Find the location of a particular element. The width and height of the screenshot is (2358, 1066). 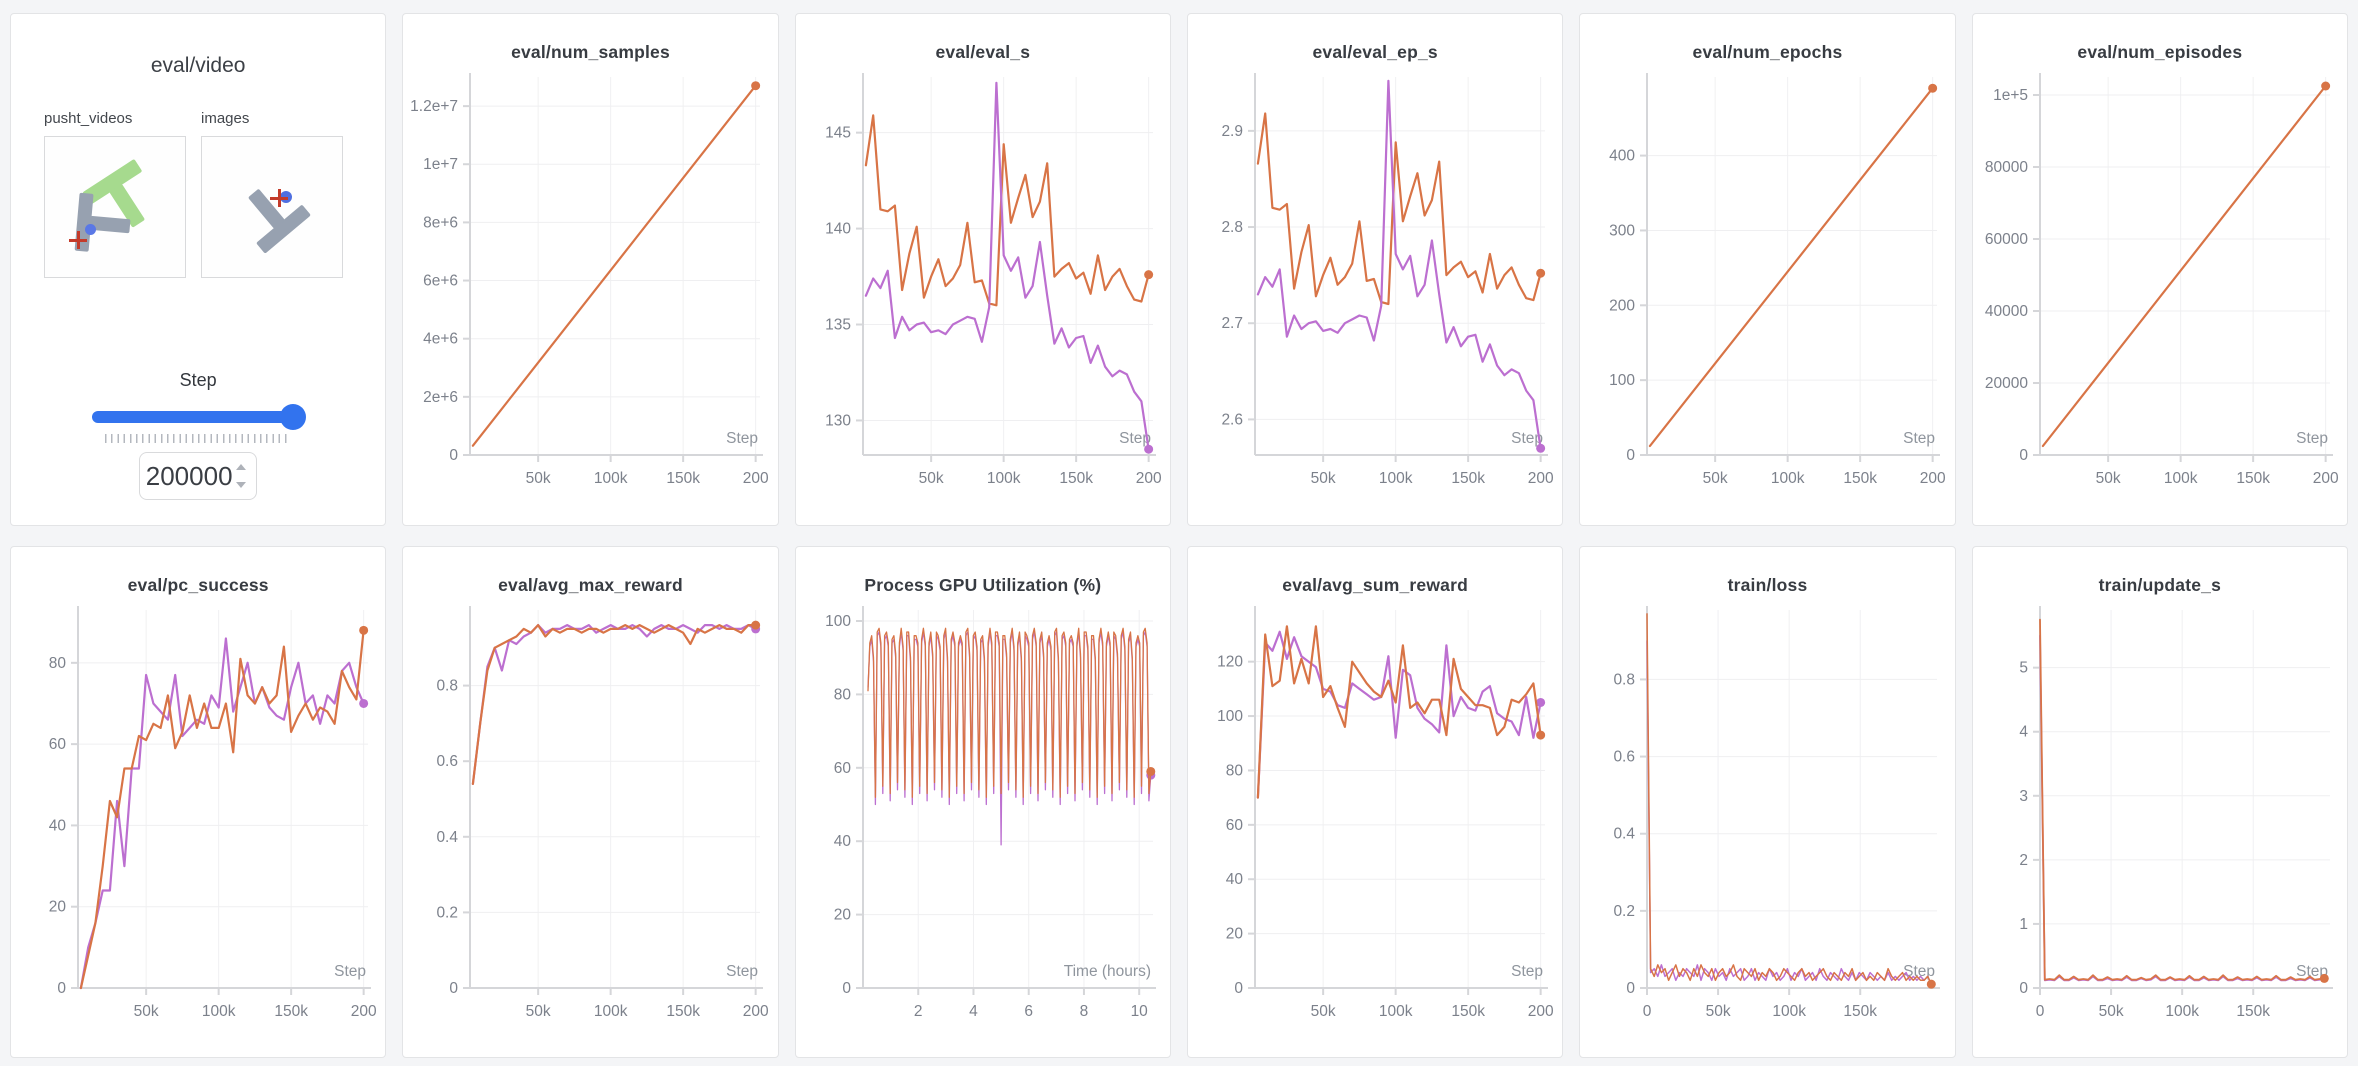

step-slider-thumb is located at coordinates (293, 417).